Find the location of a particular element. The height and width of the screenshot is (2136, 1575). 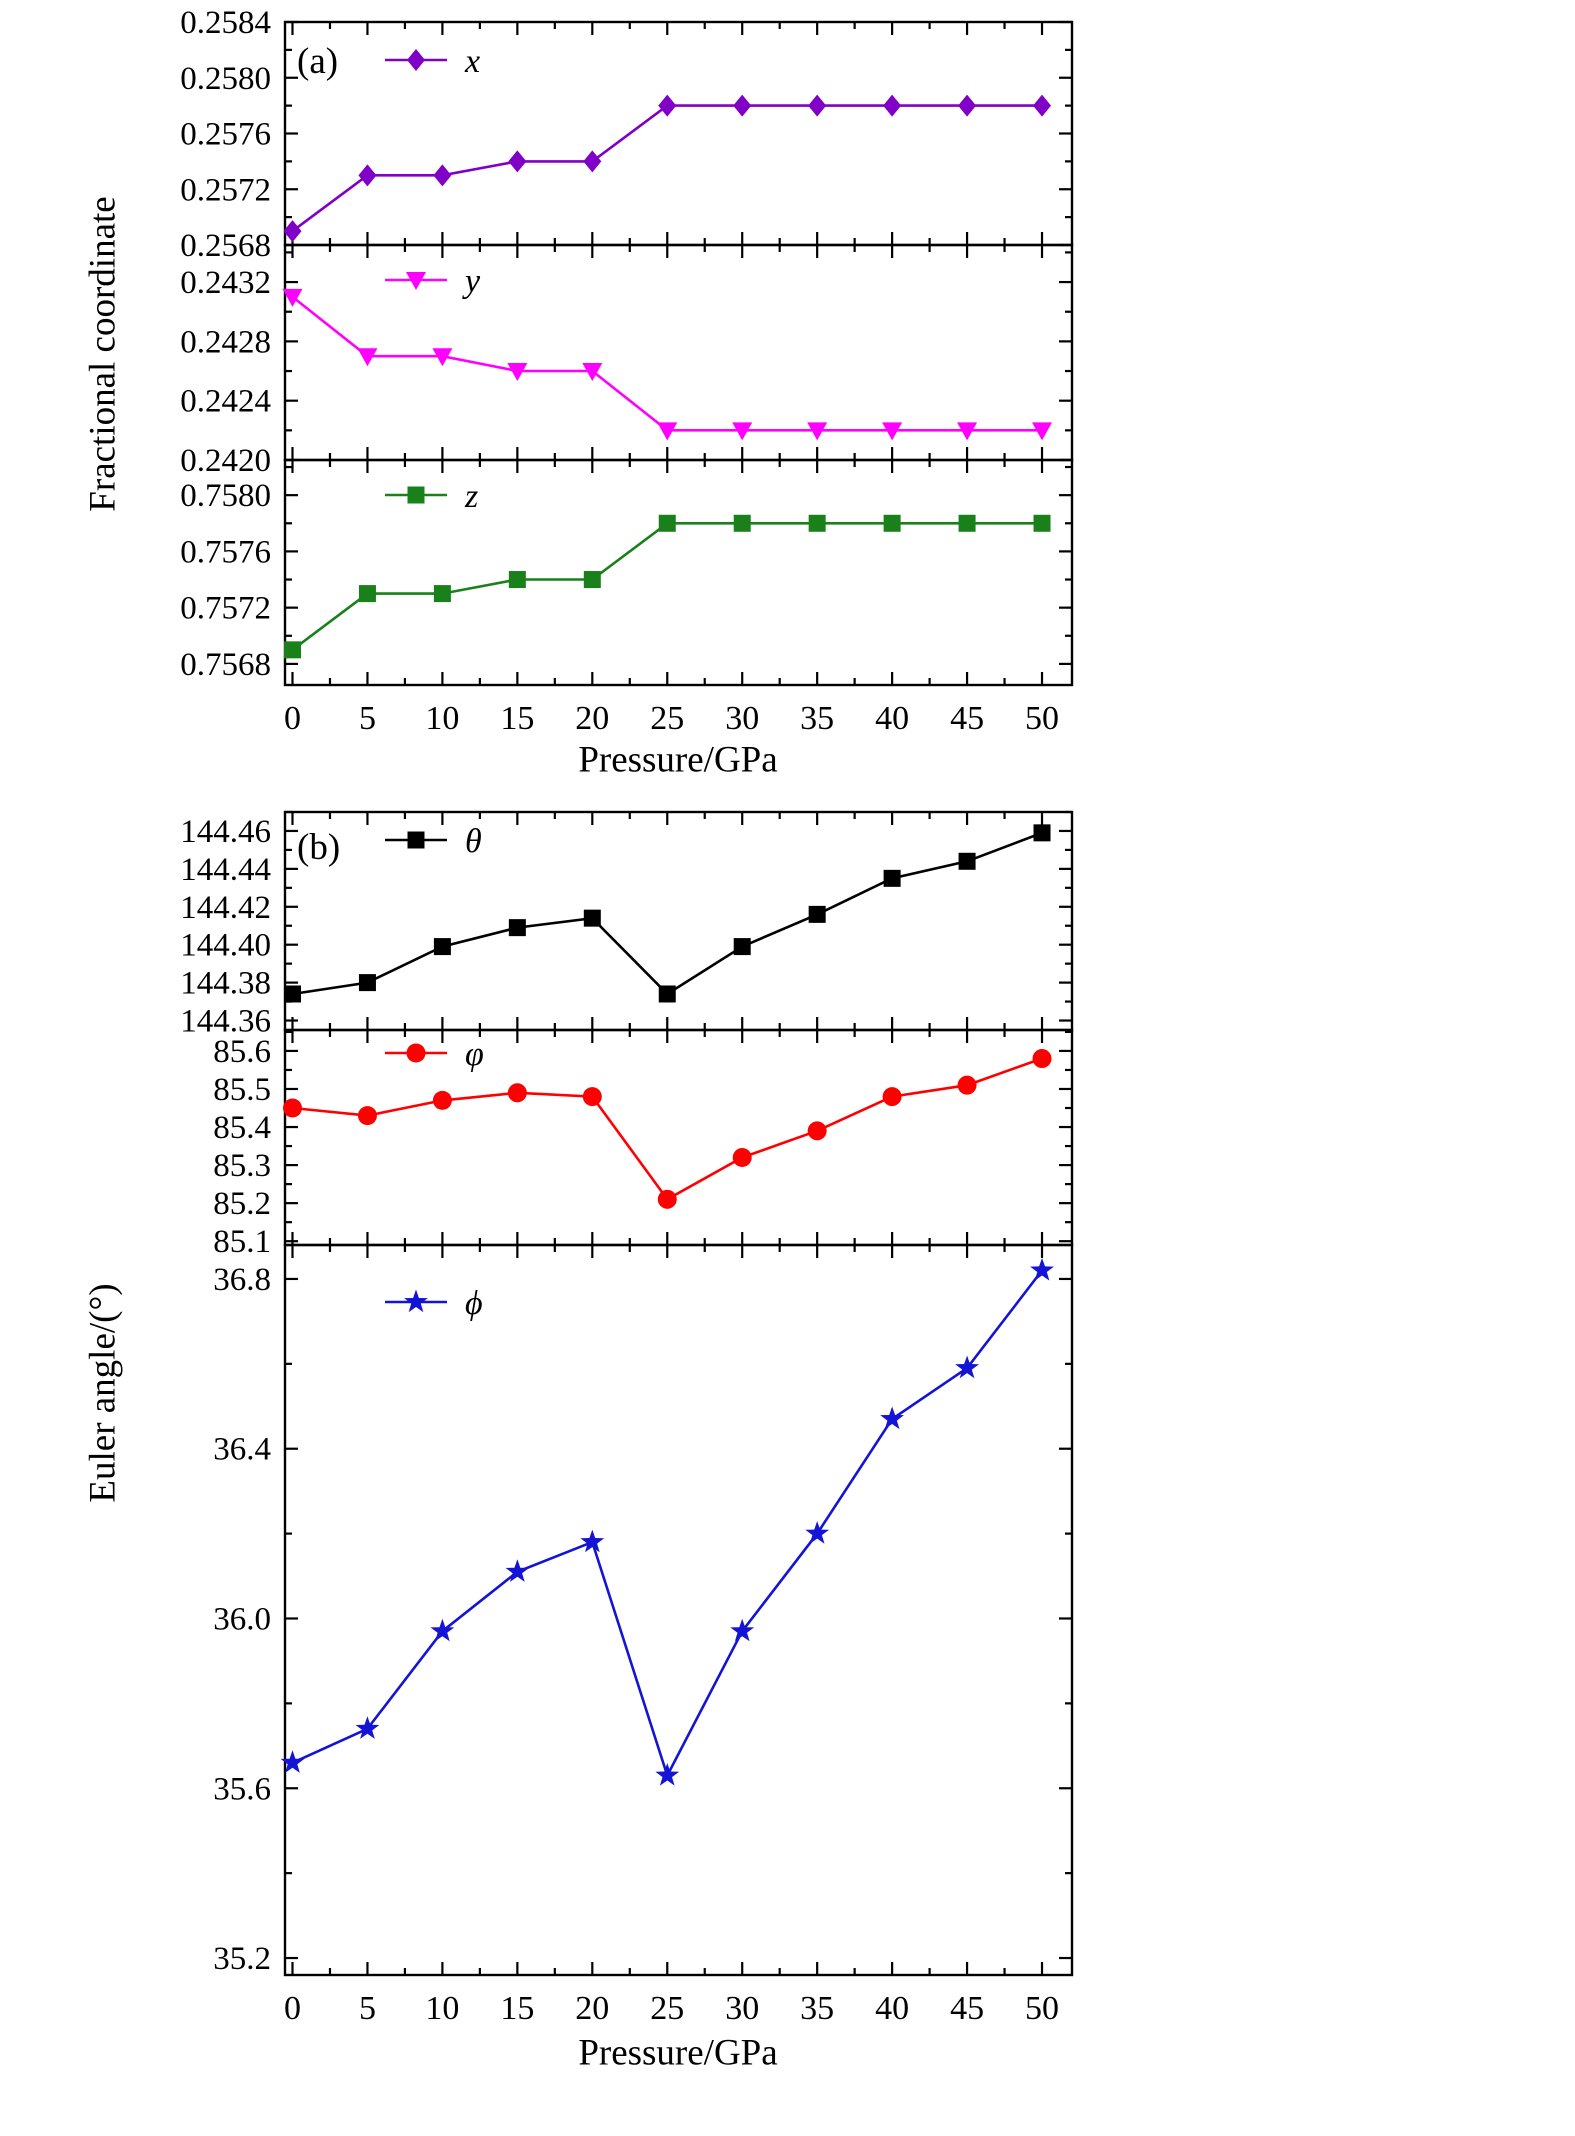

y-tick-label: 85.5 is located at coordinates (242, 1090).